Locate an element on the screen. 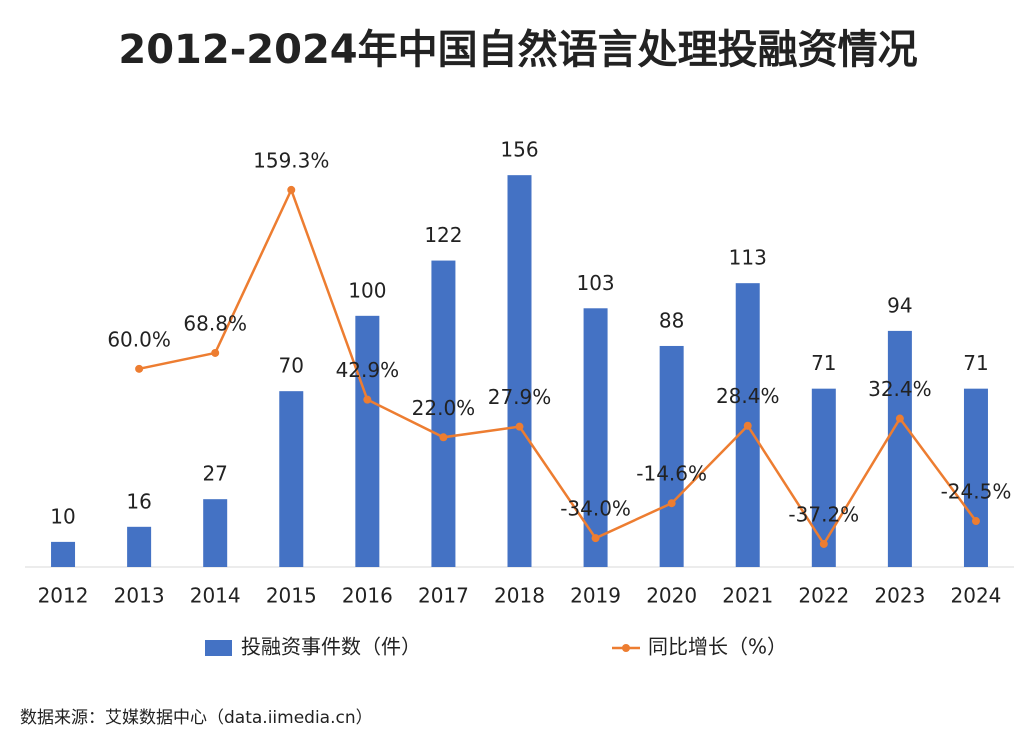 Image resolution: width=1036 pixels, height=744 pixels. line-value-label: 60.0% is located at coordinates (139, 339).